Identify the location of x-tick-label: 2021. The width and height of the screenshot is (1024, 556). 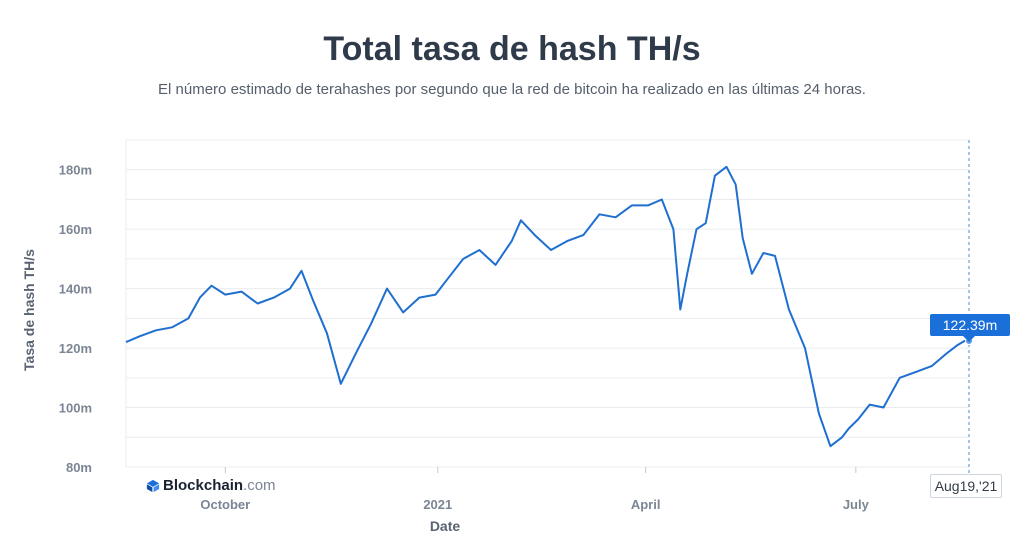
(437, 504).